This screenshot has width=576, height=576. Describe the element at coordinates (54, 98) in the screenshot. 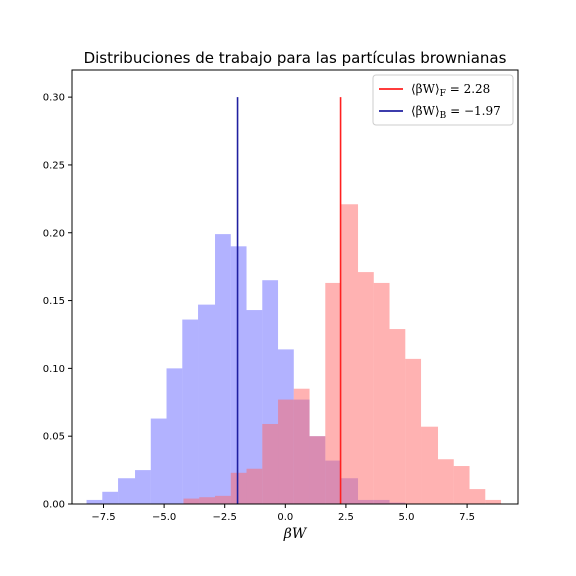

I see `y-tick-label: 0.30` at that location.